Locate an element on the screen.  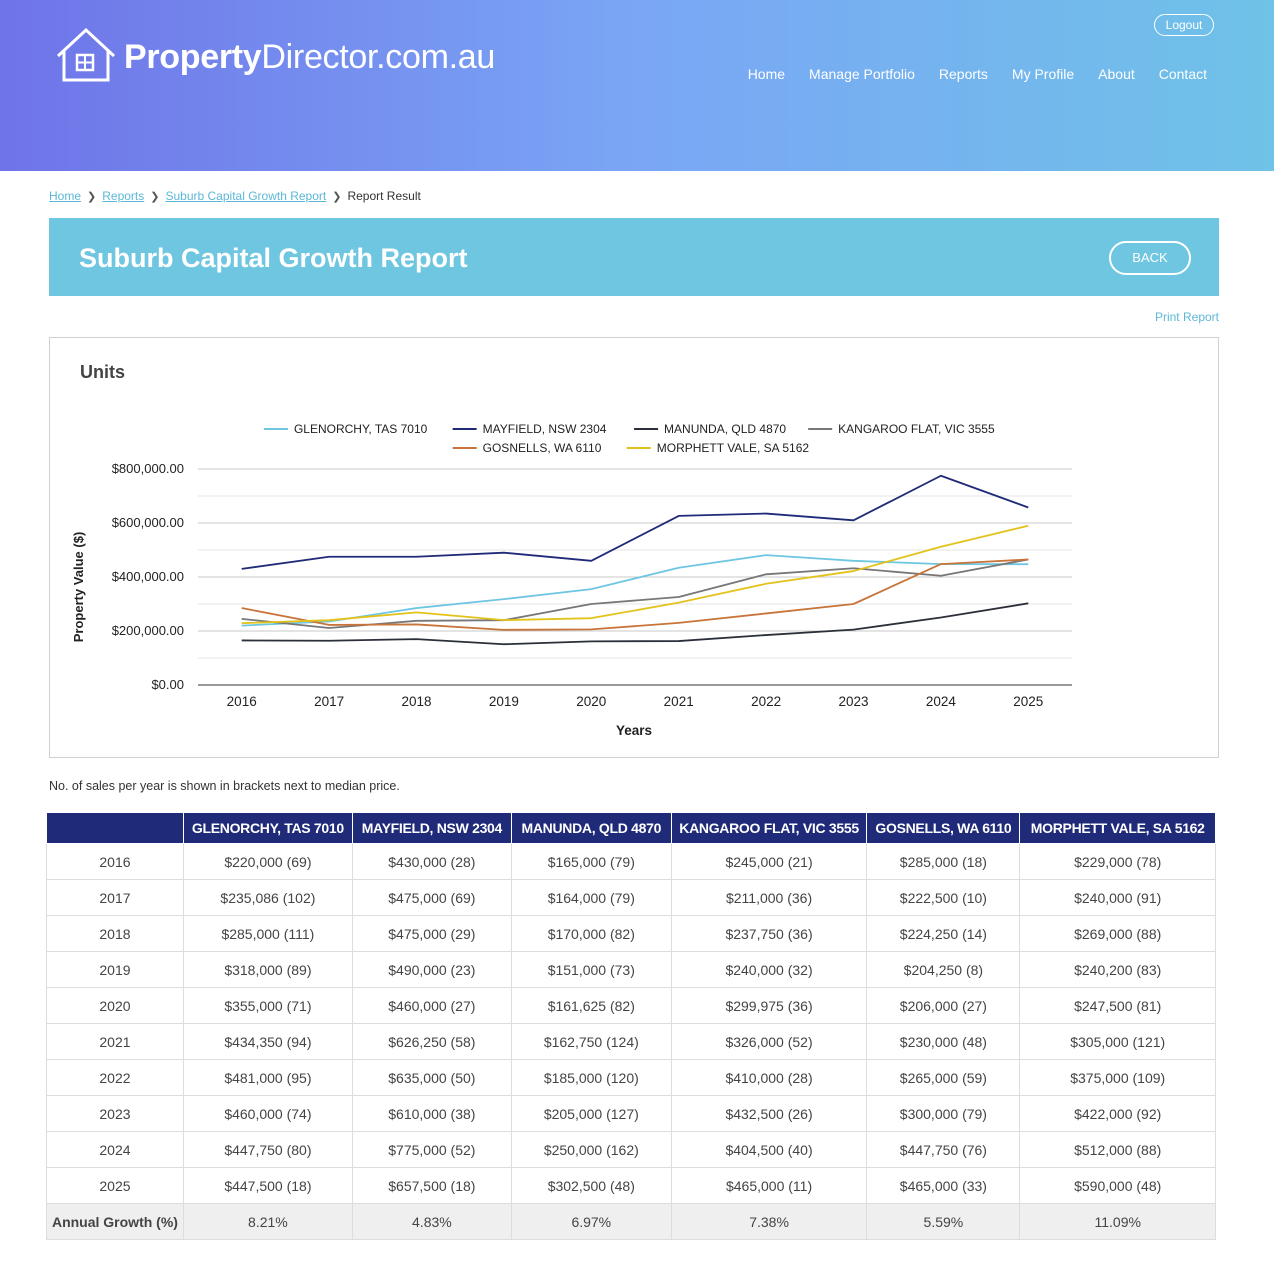
table-header-cell: GOSNELLS, WA 6110 is located at coordinates (943, 828).